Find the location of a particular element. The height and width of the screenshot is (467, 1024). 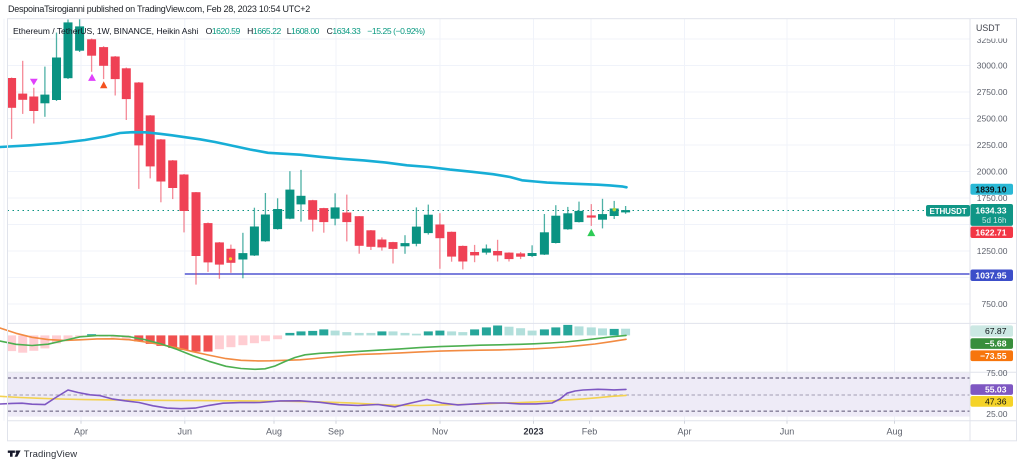

svg-text: 1622.71 is located at coordinates (990, 232).